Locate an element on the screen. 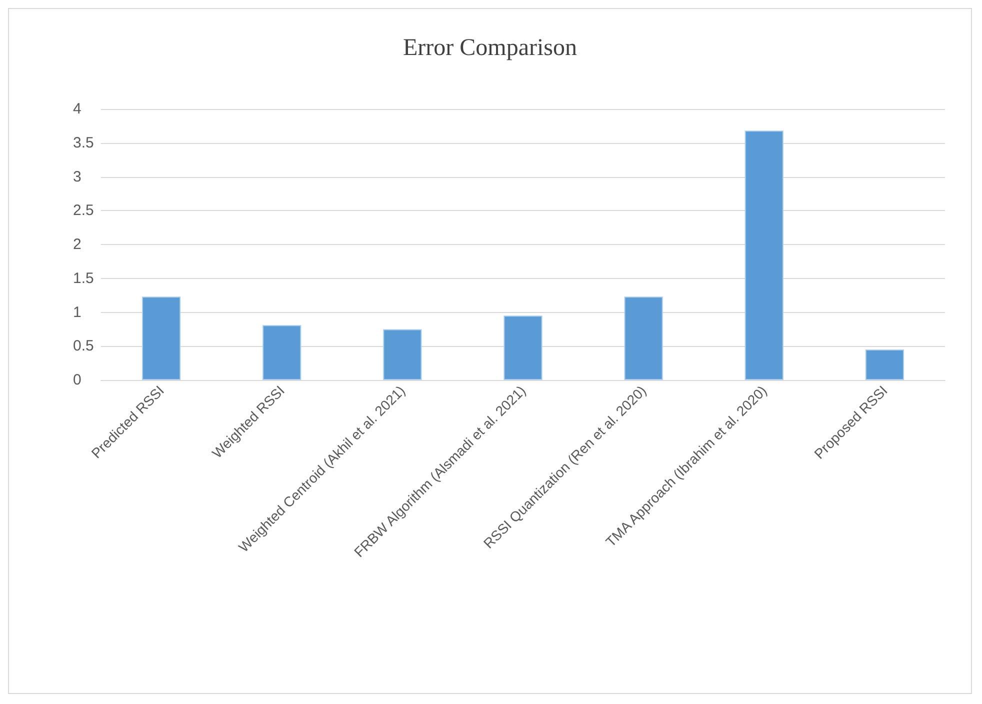 The height and width of the screenshot is (704, 982). y-tick-label: 4 is located at coordinates (77, 109).